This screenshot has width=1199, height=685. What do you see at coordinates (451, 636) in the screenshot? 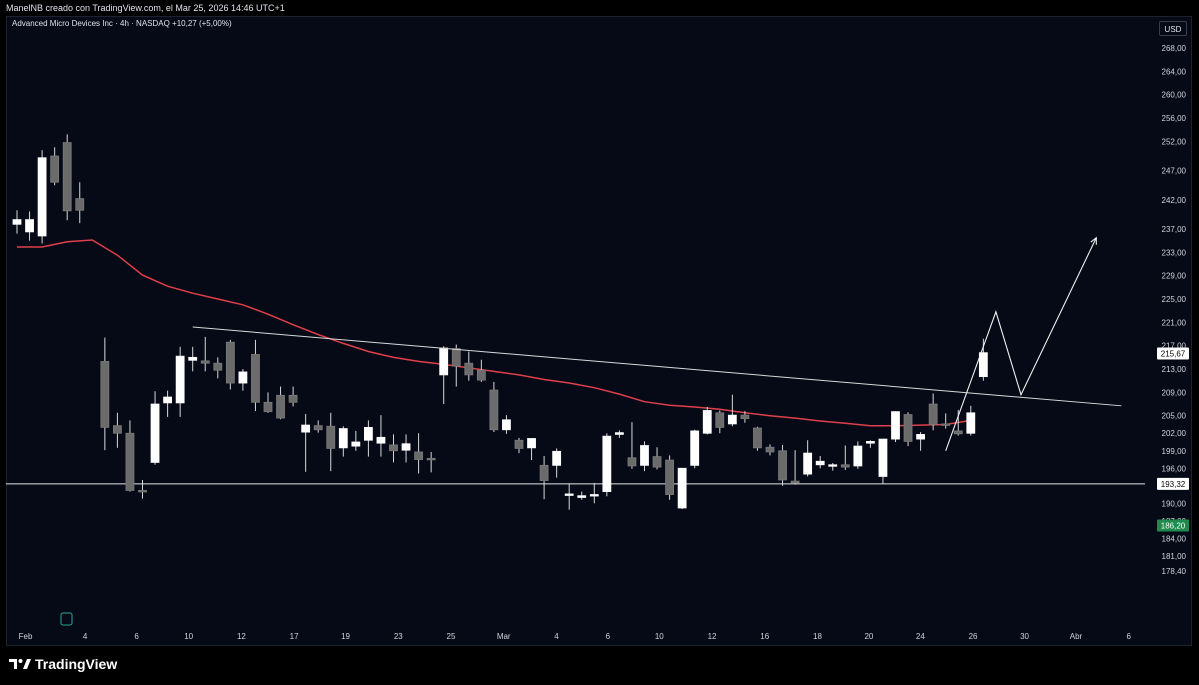
I see `x-tick-label: 25` at bounding box center [451, 636].